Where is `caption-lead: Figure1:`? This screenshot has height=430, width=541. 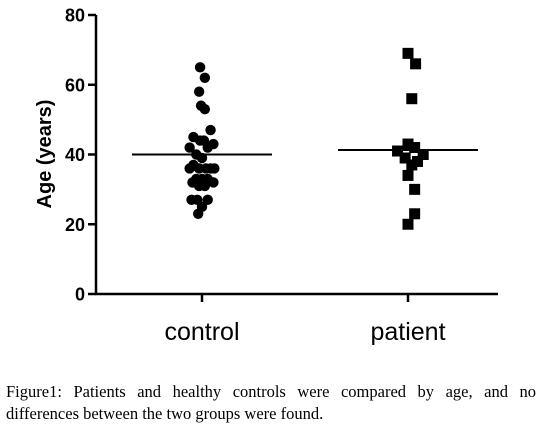 caption-lead: Figure1: is located at coordinates (34, 391).